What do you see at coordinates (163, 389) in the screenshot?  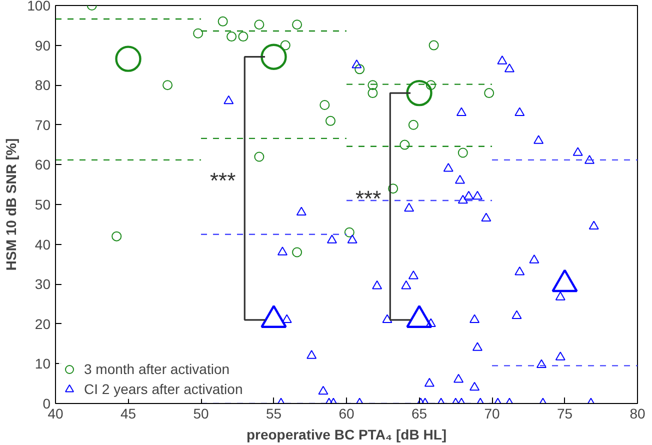 I see `legend-label: CI 2 years after activation` at bounding box center [163, 389].